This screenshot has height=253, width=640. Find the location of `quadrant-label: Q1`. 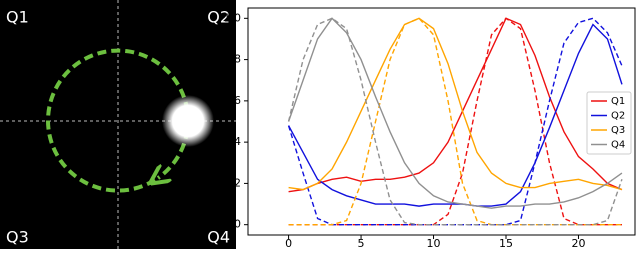

quadrant-label: Q1 is located at coordinates (17, 17).